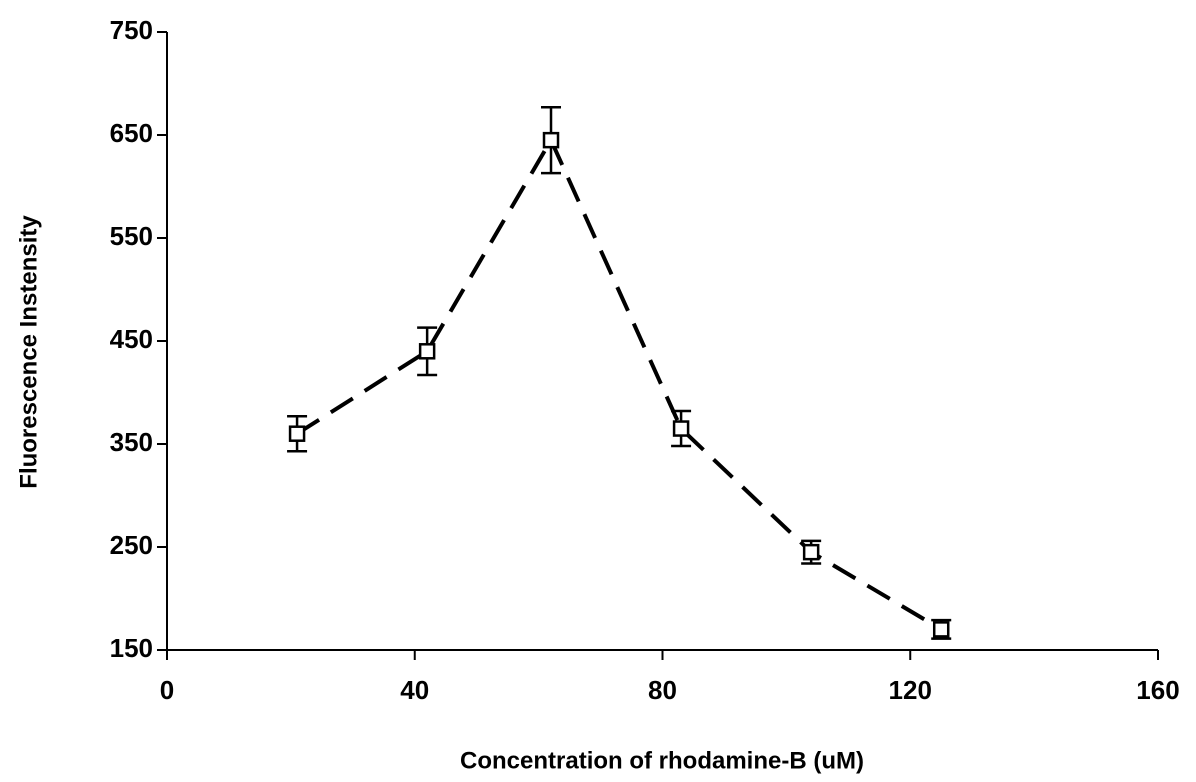  What do you see at coordinates (167, 690) in the screenshot?
I see `x-tick-label: 0` at bounding box center [167, 690].